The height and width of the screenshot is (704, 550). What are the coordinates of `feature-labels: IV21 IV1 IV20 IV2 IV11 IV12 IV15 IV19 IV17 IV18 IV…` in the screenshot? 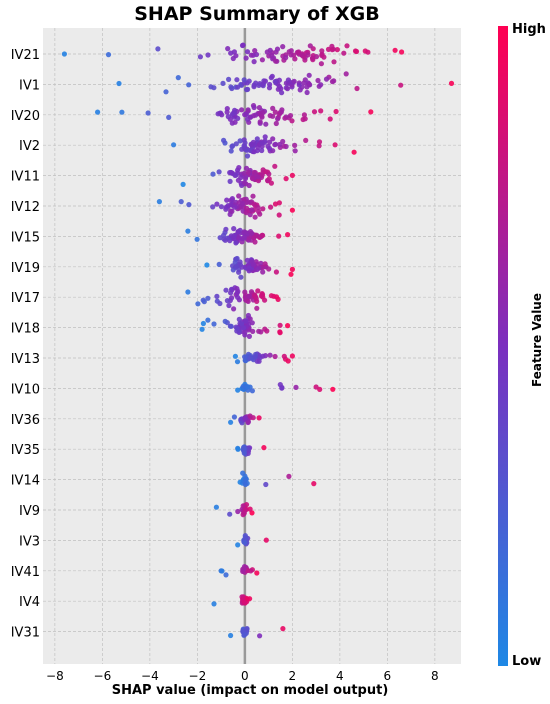 It's located at (25, 344).